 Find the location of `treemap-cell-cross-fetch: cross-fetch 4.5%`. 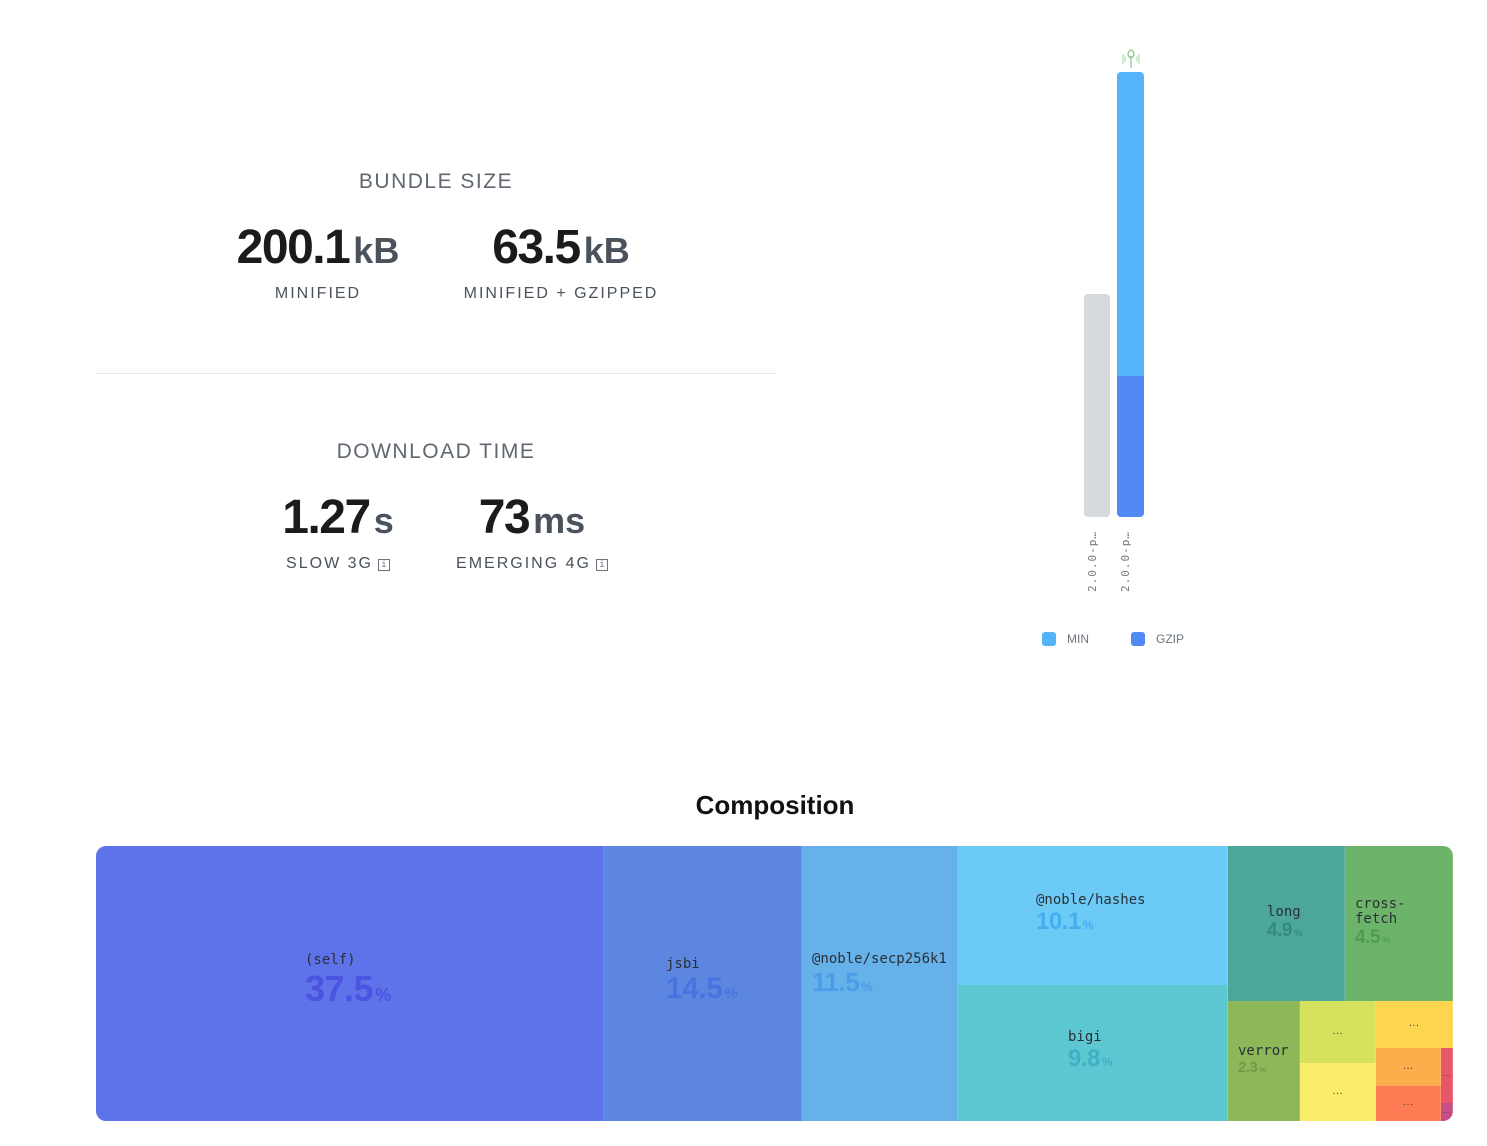

treemap-cell-cross-fetch: cross-fetch 4.5% is located at coordinates (1399, 923).